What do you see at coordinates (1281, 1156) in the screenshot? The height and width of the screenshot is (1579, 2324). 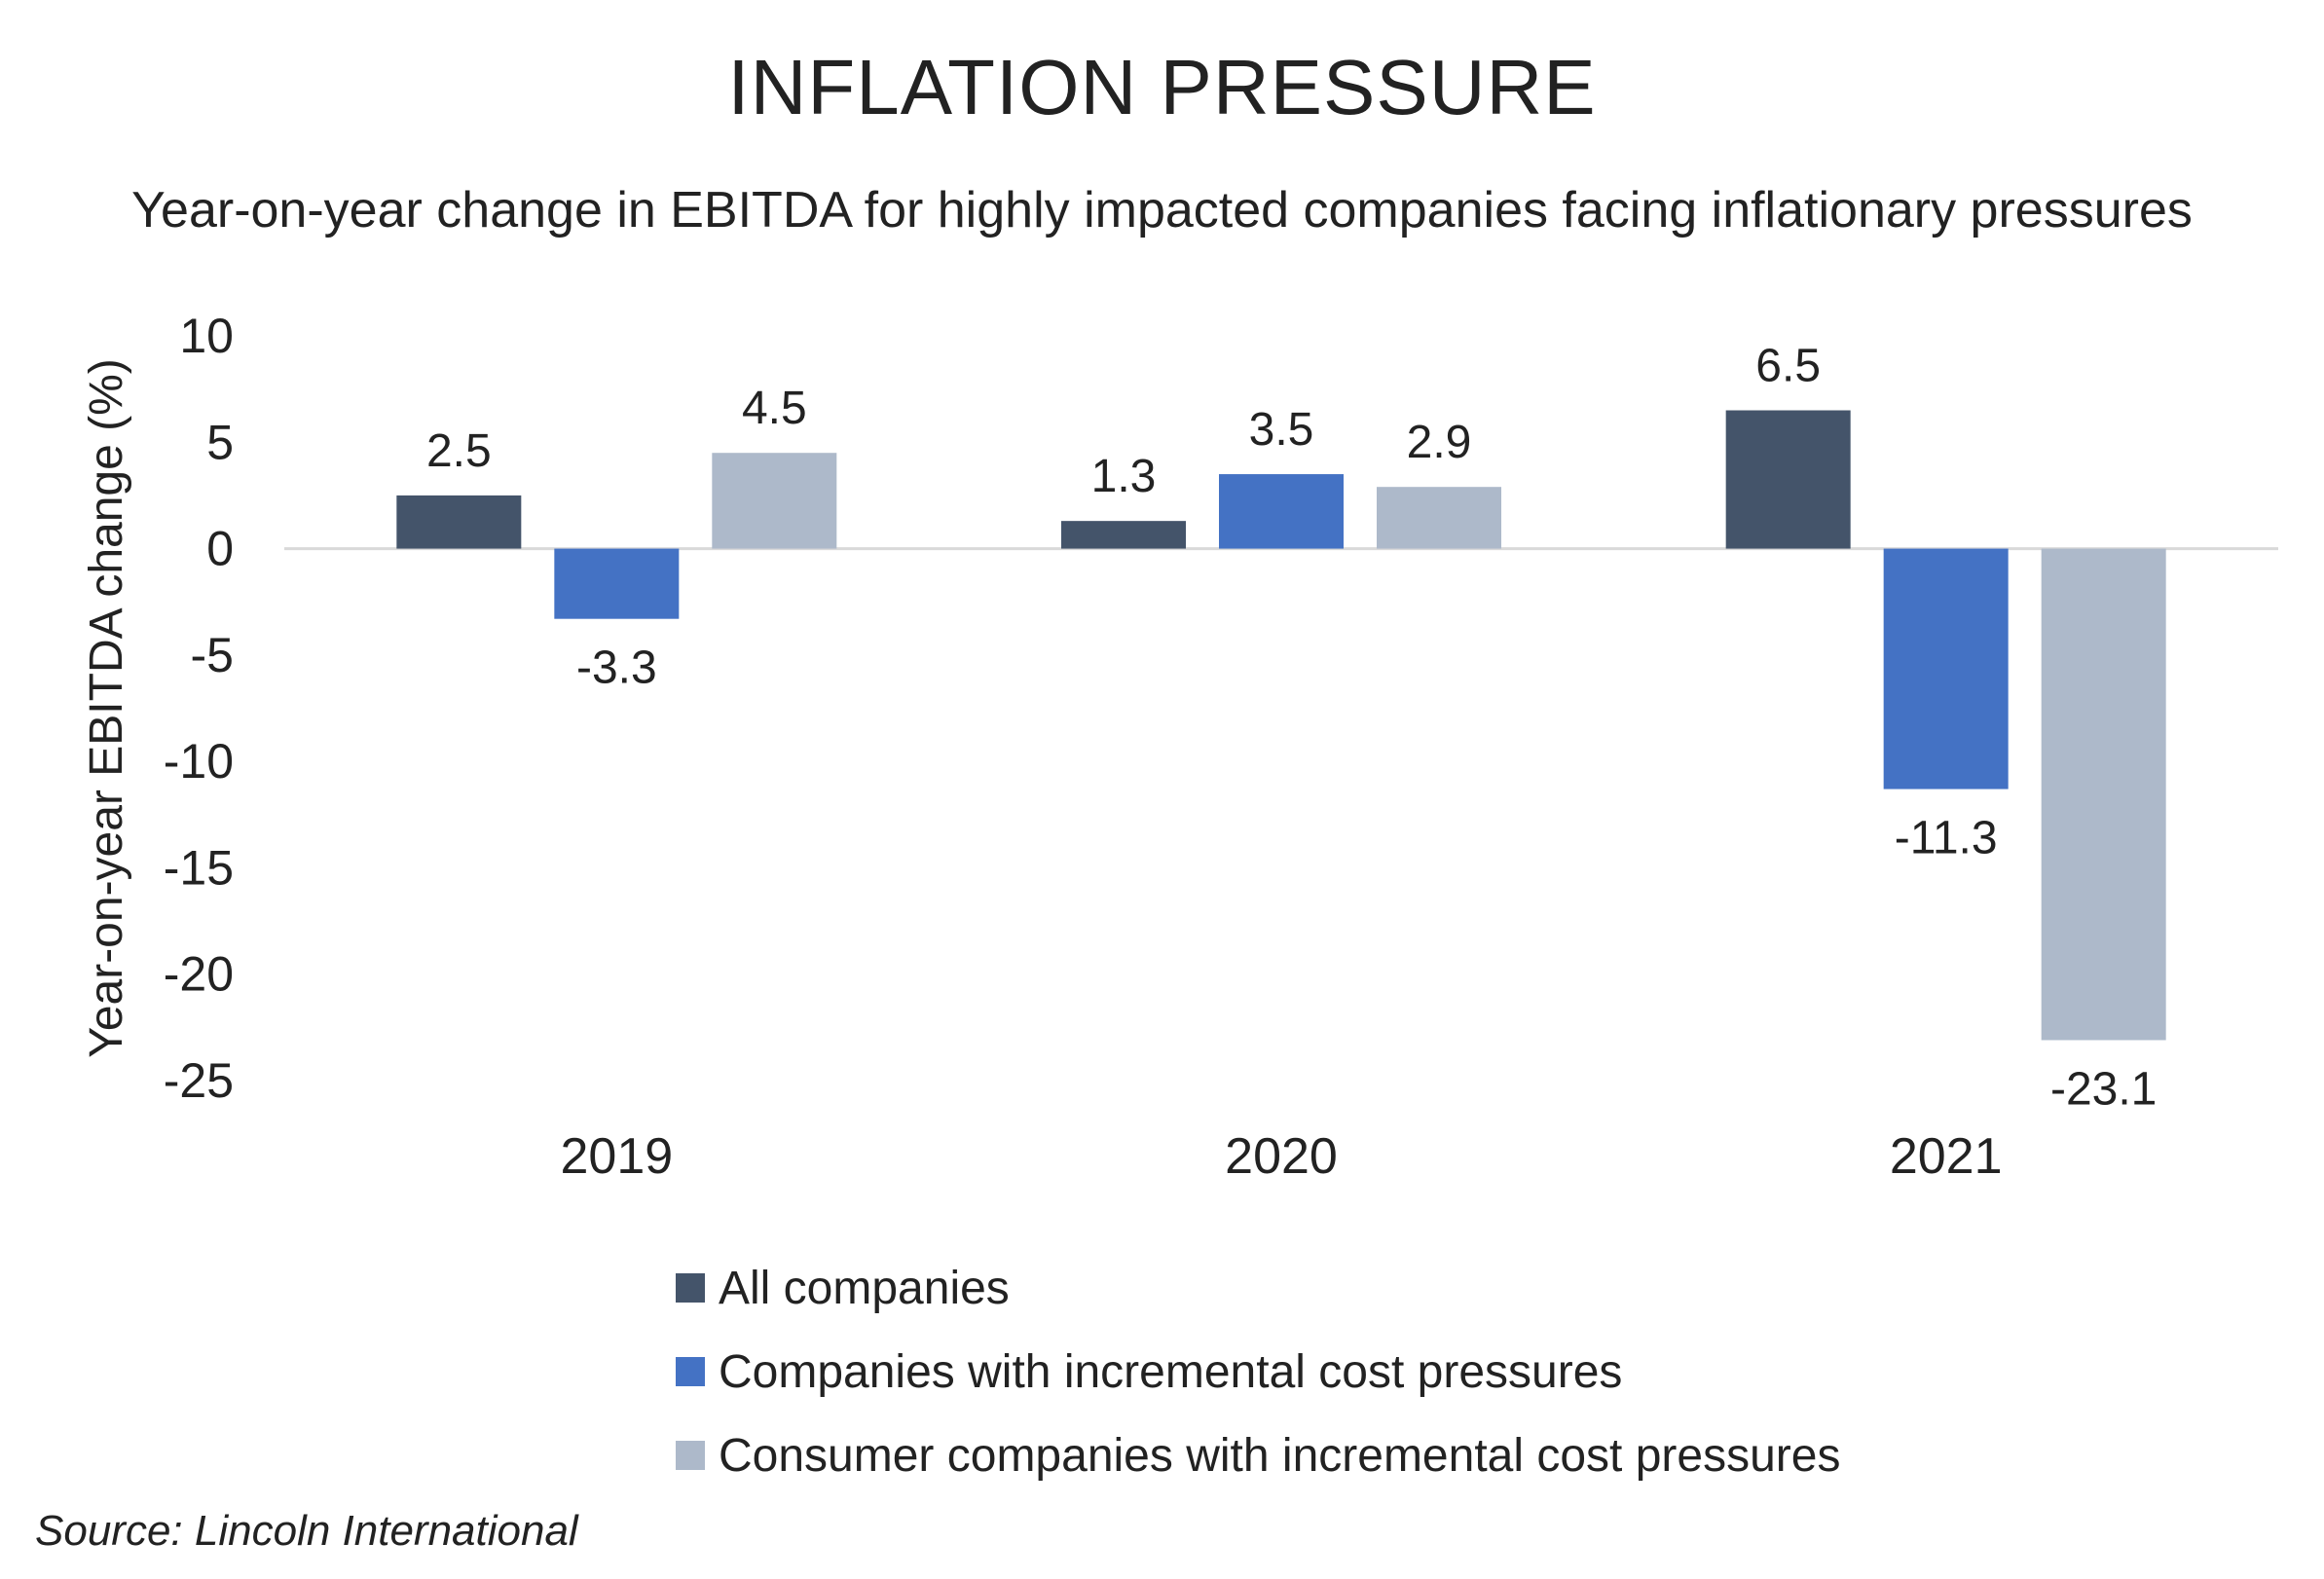 I see `x-tick-label: 2020` at bounding box center [1281, 1156].